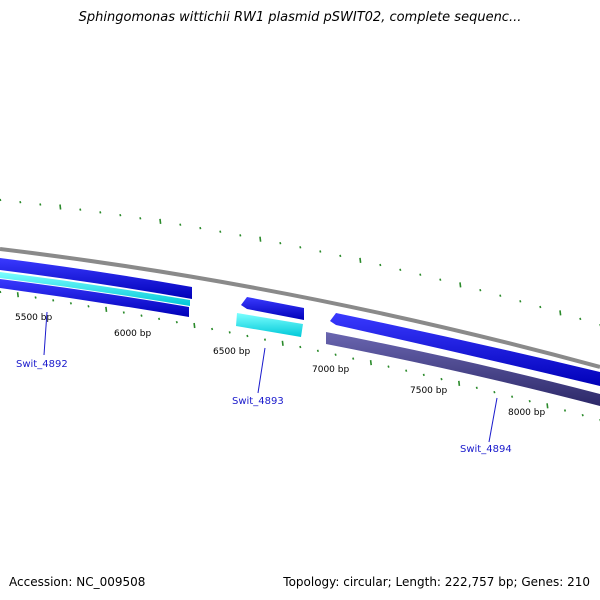 The width and height of the screenshot is (600, 600). Describe the element at coordinates (486, 449) in the screenshot. I see `gene-label: Swit_4894` at that location.